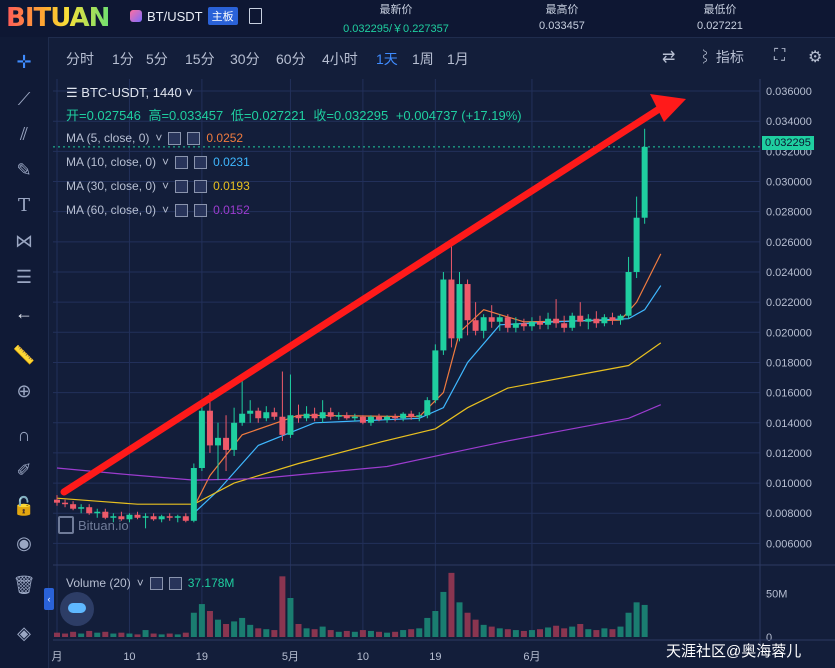  What do you see at coordinates (58, 18) in the screenshot?
I see `bituan-logo: BITUAN` at bounding box center [58, 18].